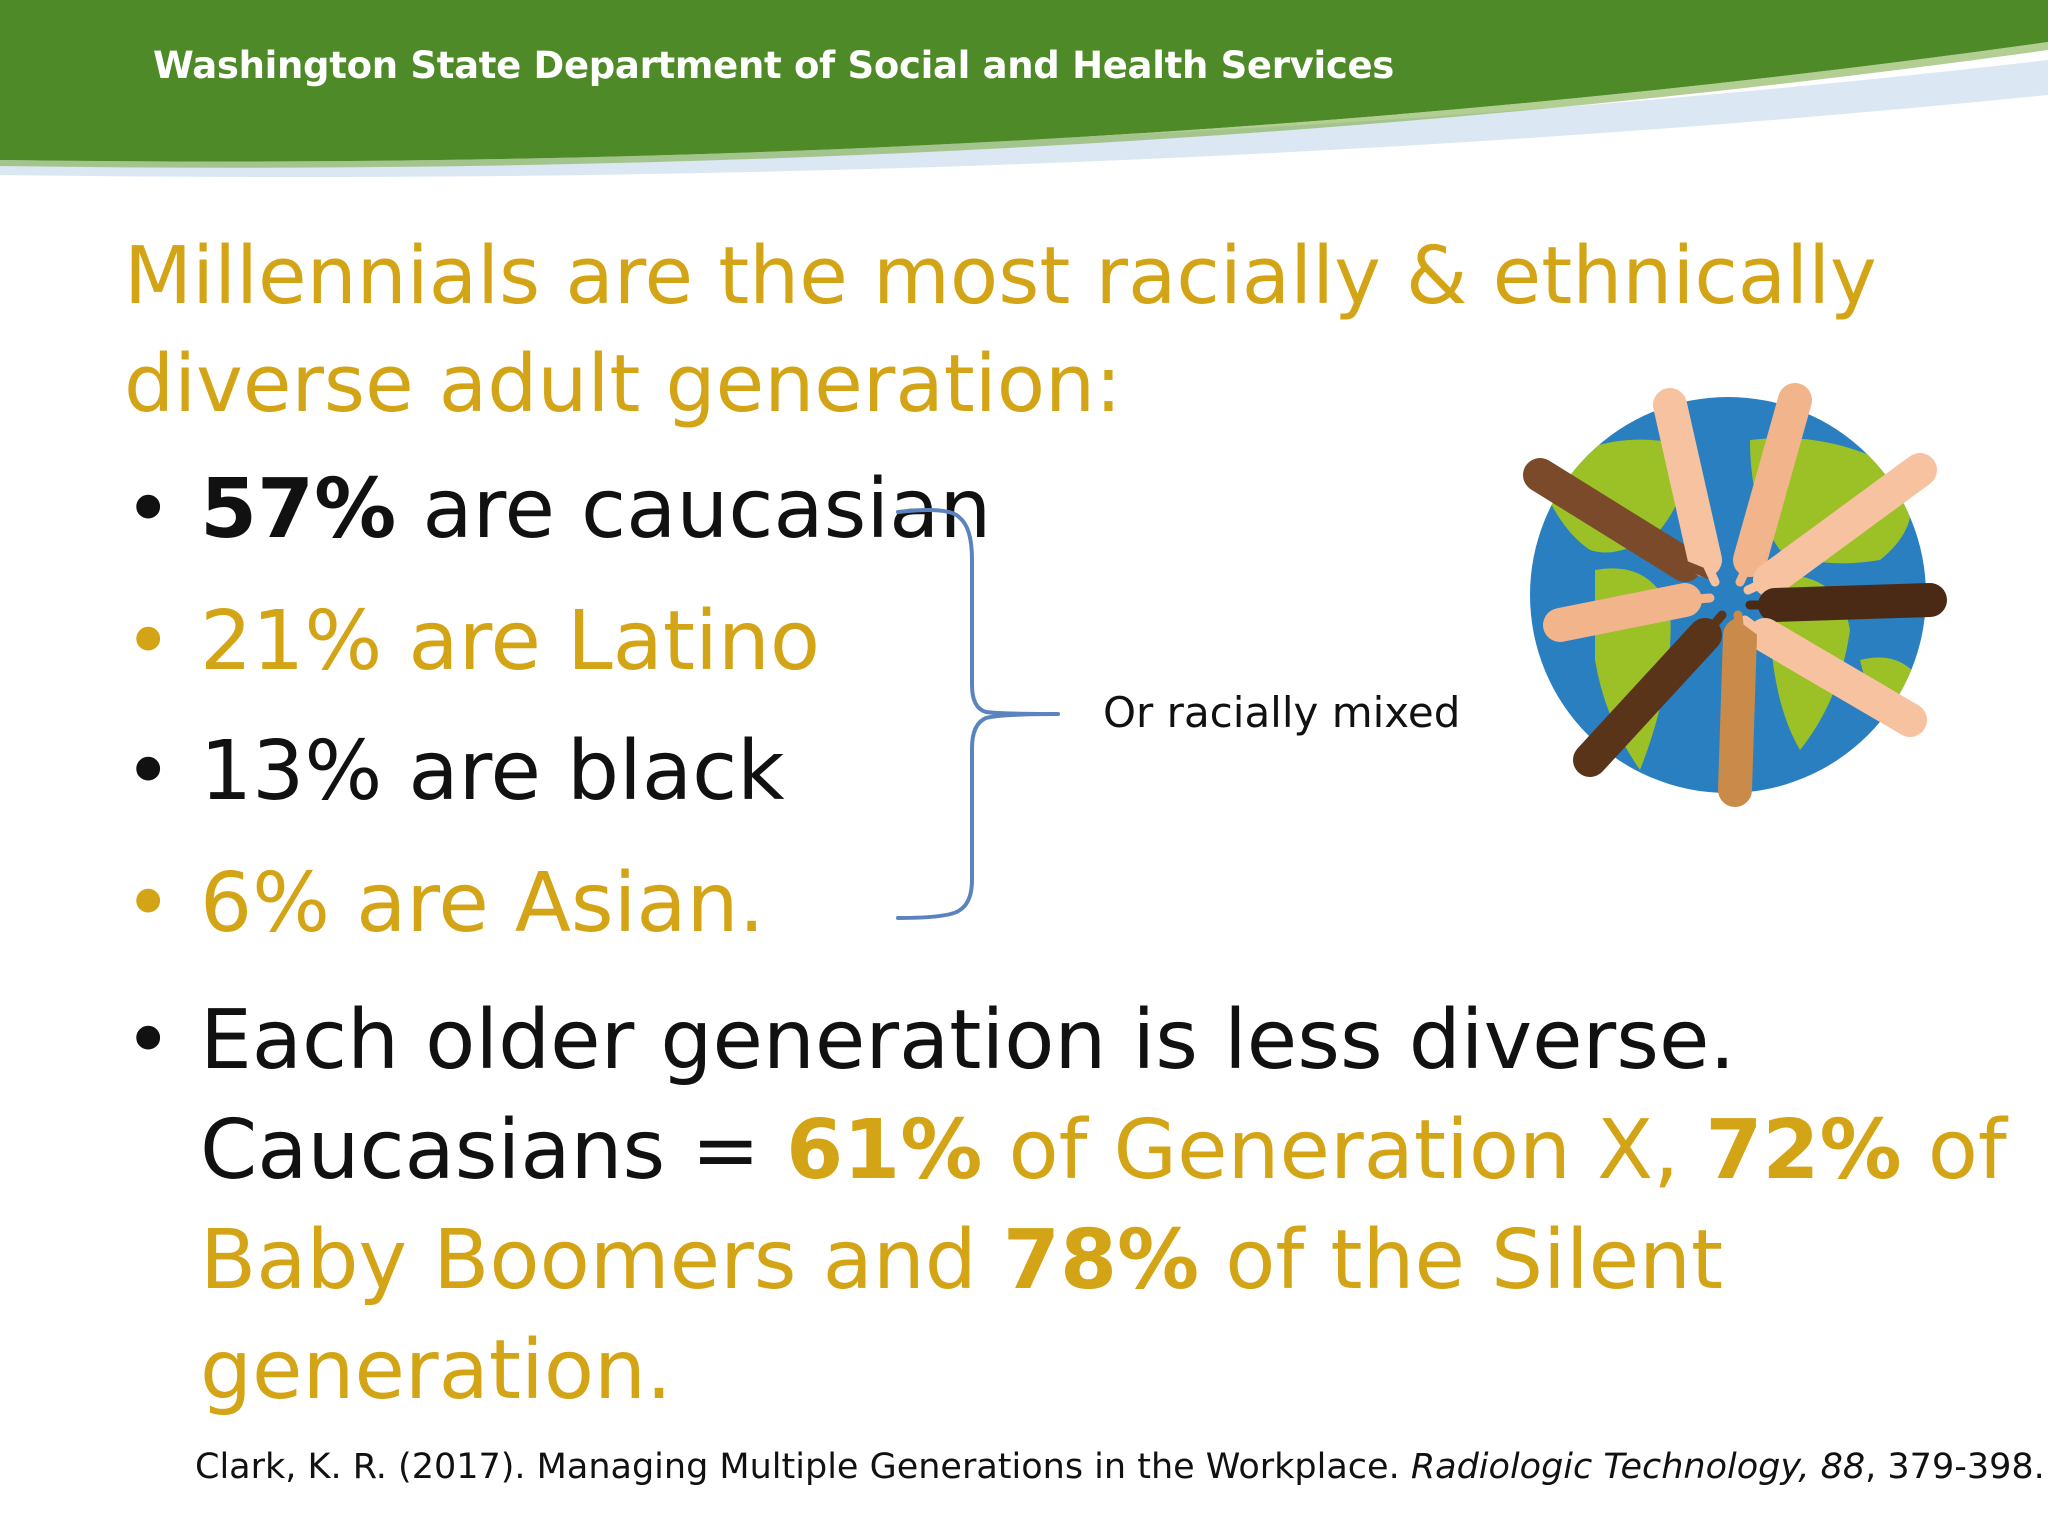  I want to click on generations-line-1: Each older generation is less diverse., so click(968, 1040).